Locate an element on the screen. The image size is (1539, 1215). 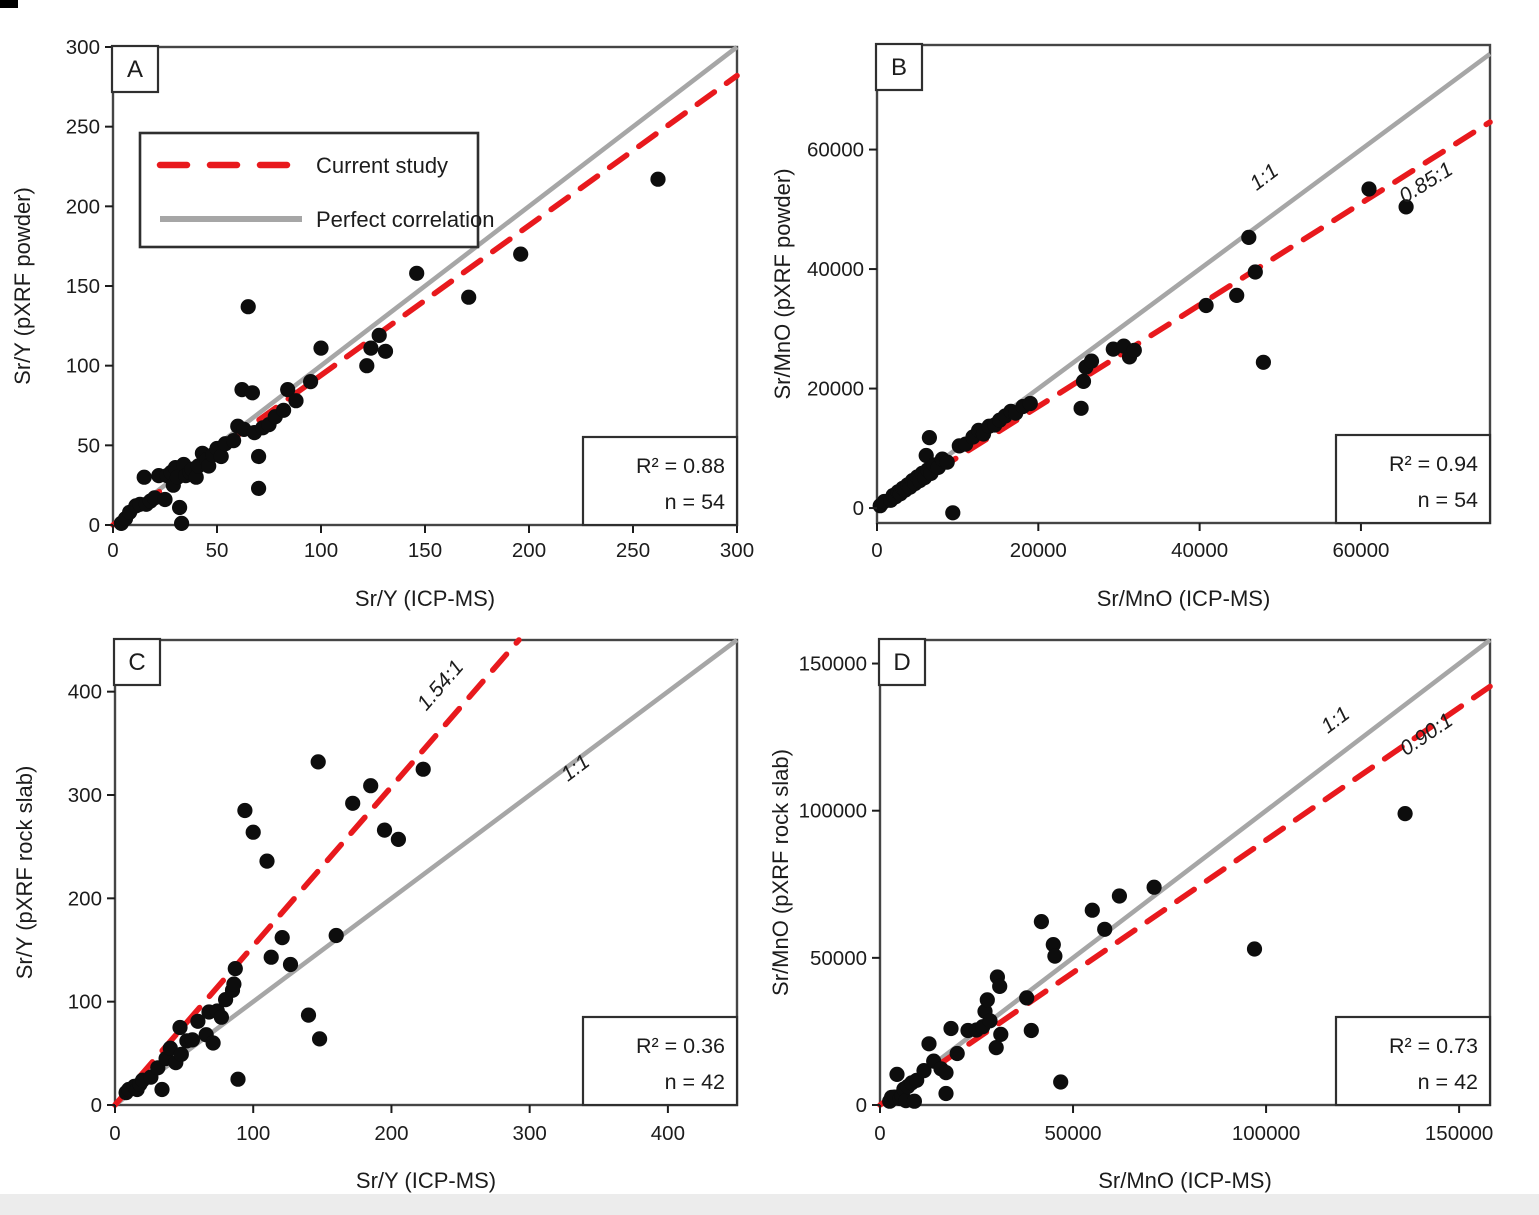
y-tick-label: 200 is located at coordinates (83, 206).